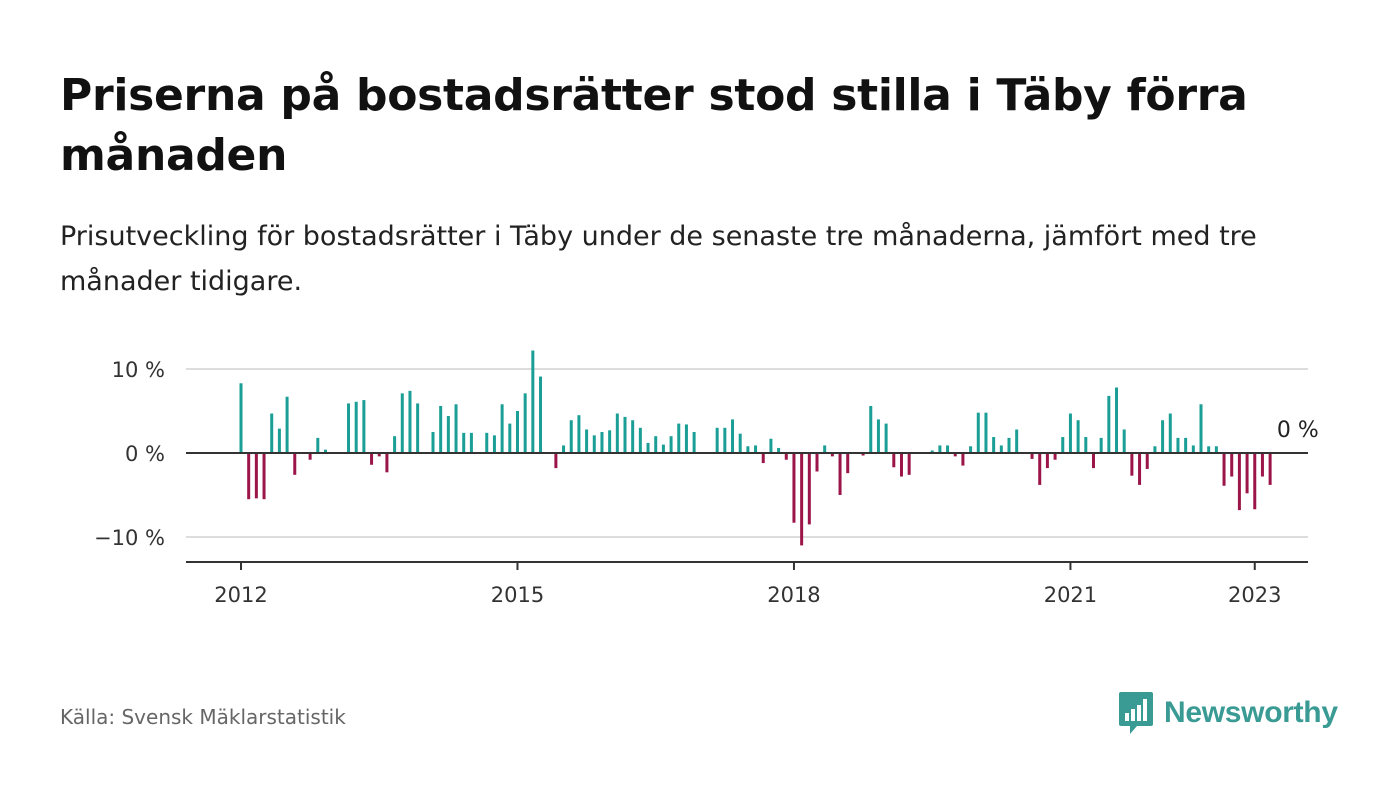 The width and height of the screenshot is (1400, 794). Describe the element at coordinates (1298, 430) in the screenshot. I see `last-value-label: 0 %` at that location.